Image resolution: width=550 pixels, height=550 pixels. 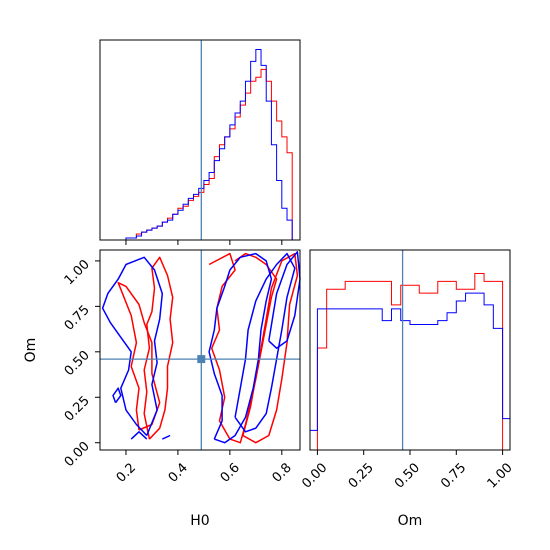 What do you see at coordinates (199, 521) in the screenshot?
I see `xlabel-h0: H0` at bounding box center [199, 521].